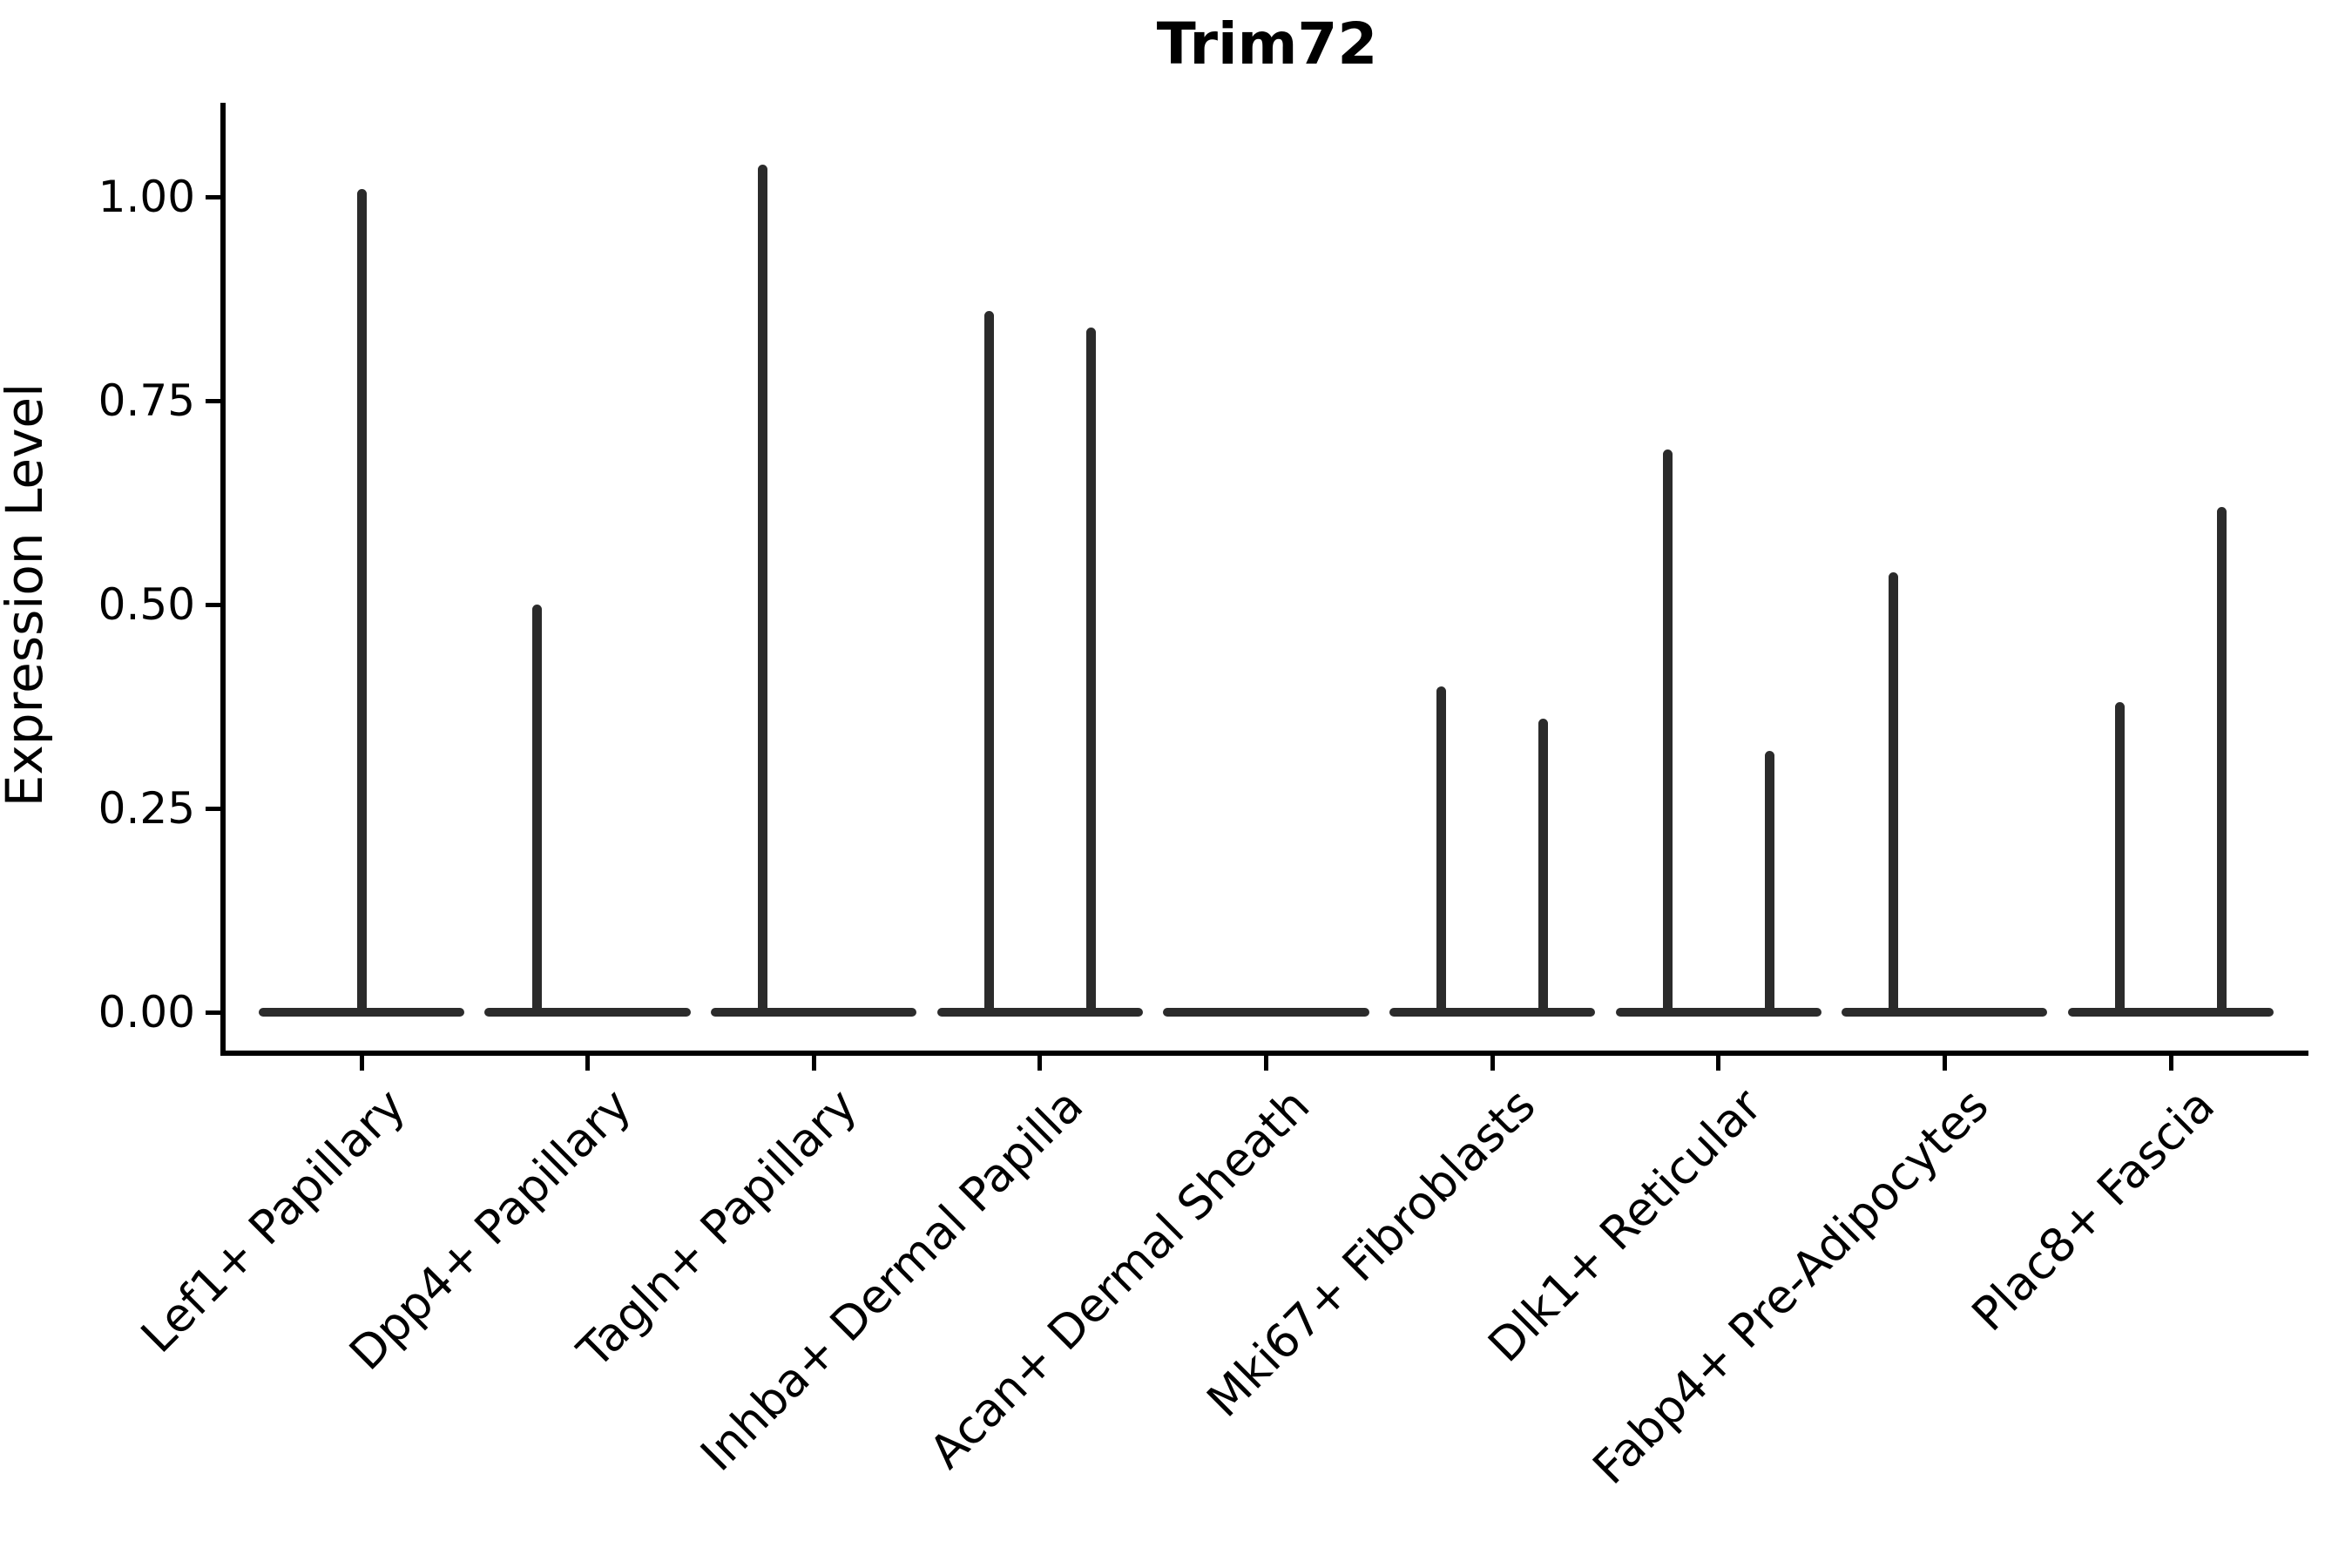 The image size is (2352, 1568). Describe the element at coordinates (1267, 44) in the screenshot. I see `chart-title: Trim72` at that location.